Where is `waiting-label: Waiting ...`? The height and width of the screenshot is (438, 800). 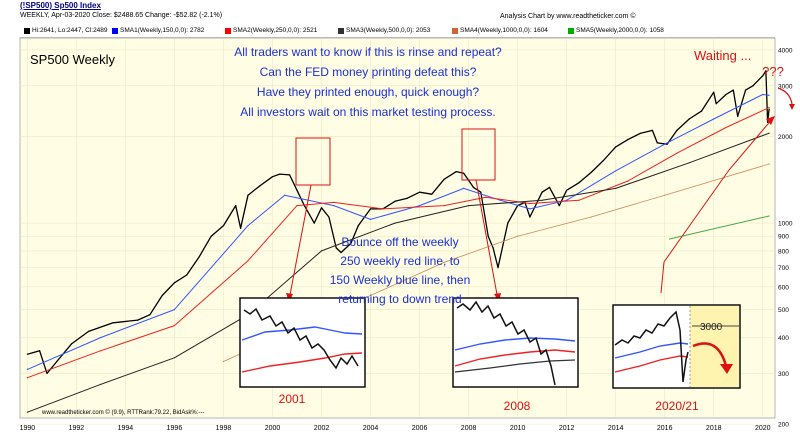
waiting-label: Waiting ... is located at coordinates (722, 55).